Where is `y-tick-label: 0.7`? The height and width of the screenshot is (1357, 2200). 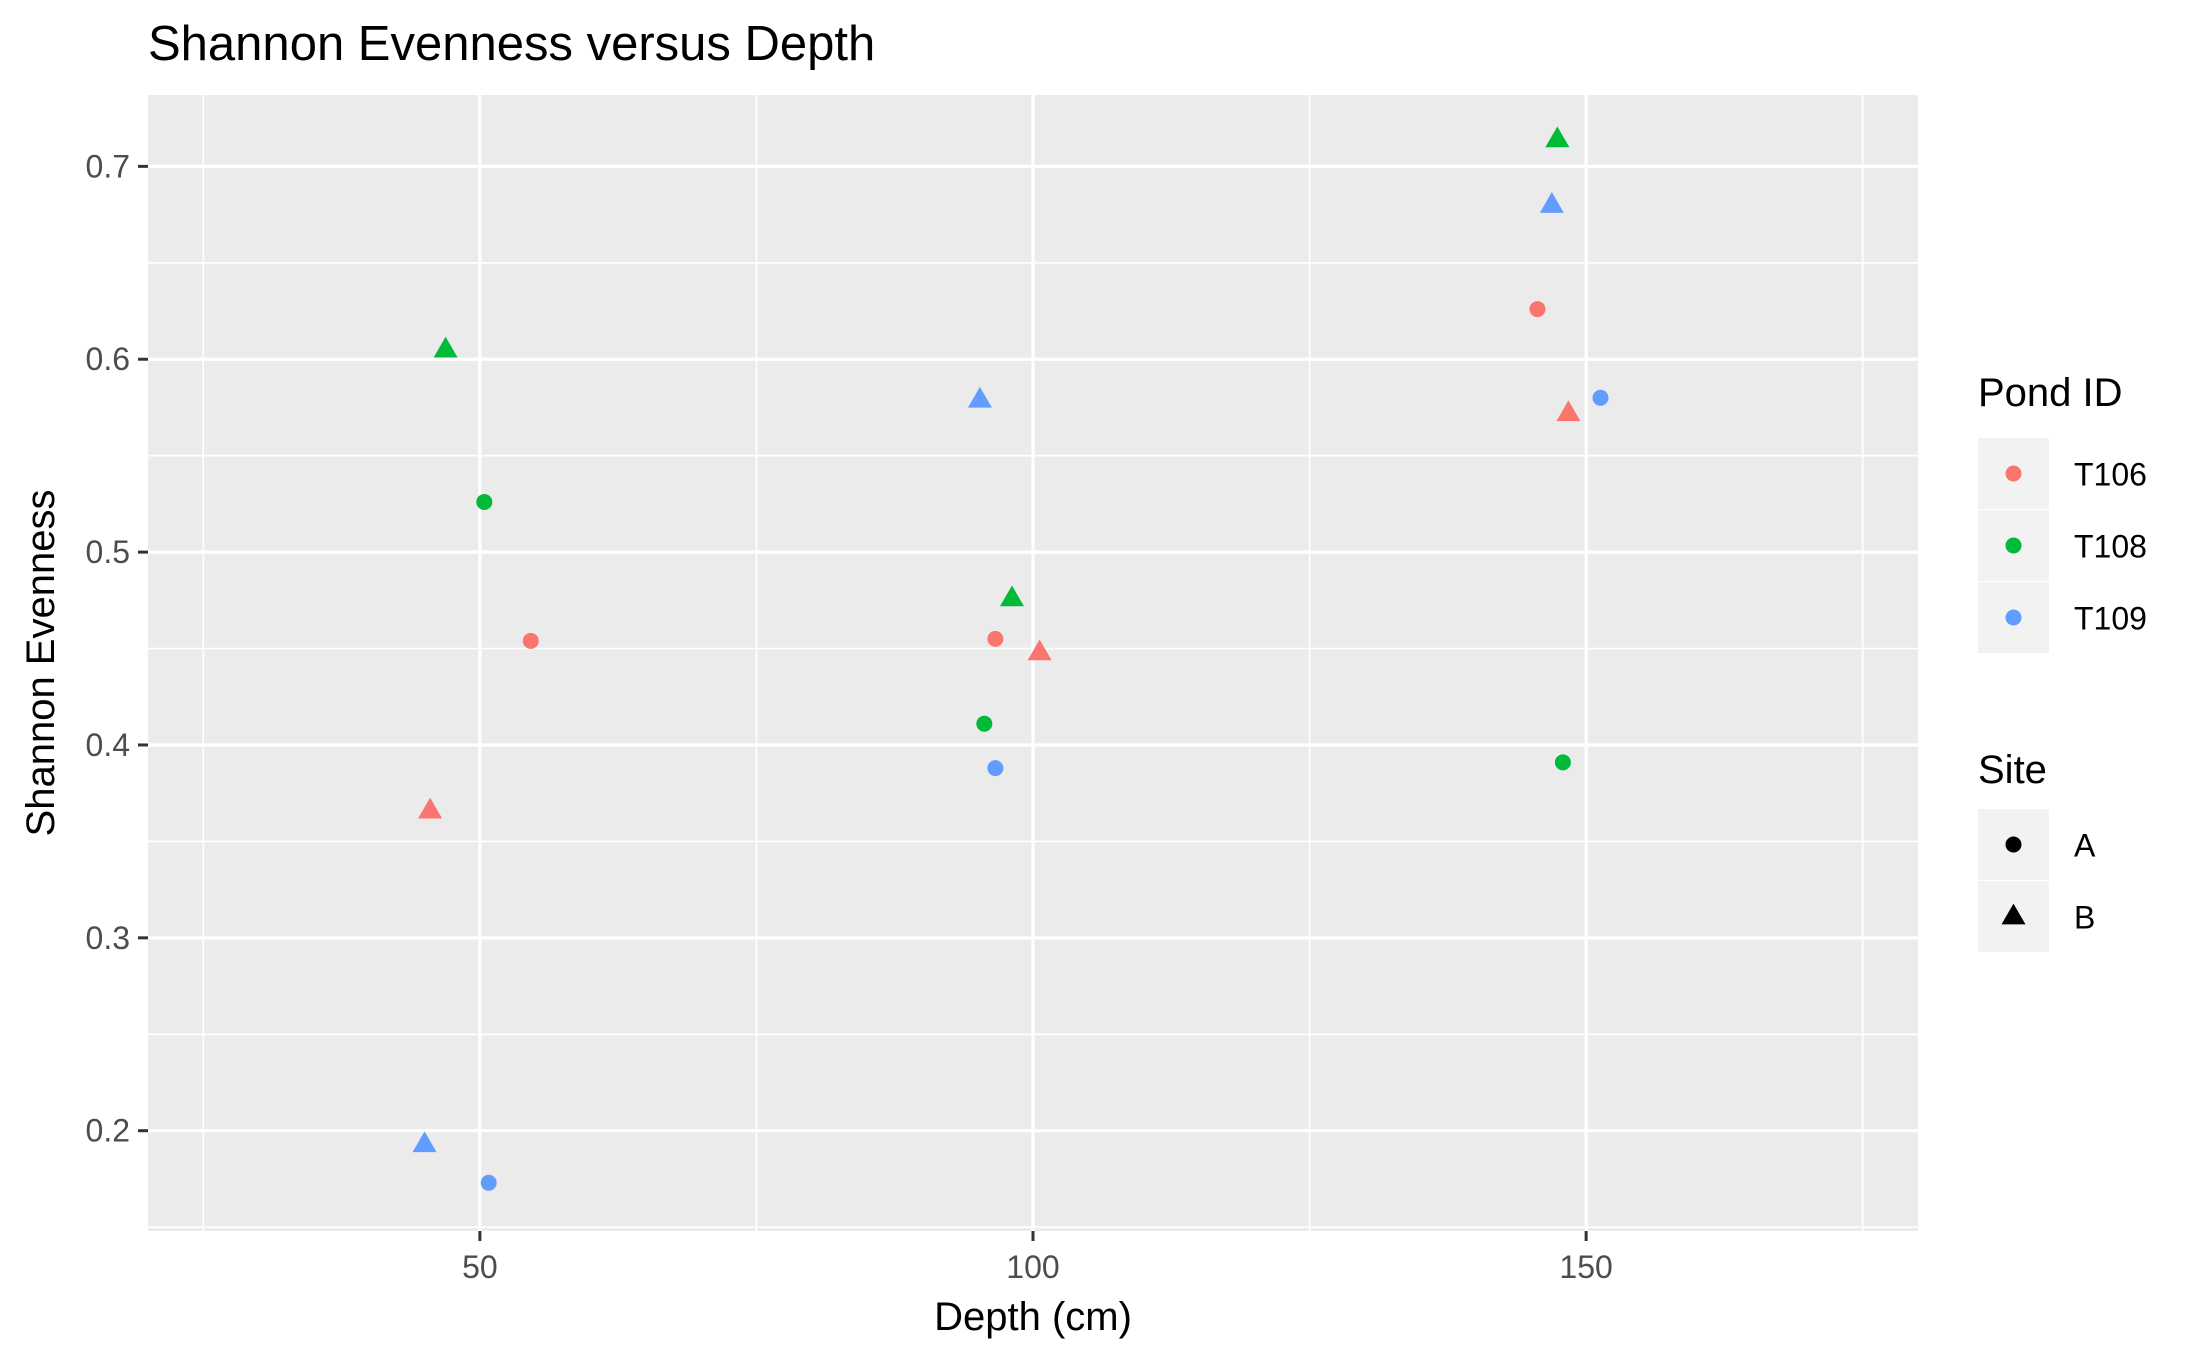 y-tick-label: 0.7 is located at coordinates (108, 166).